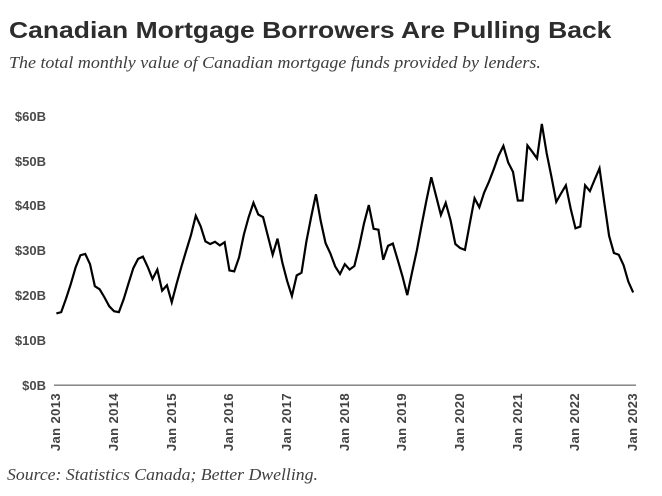 The image size is (662, 496). Describe the element at coordinates (287, 422) in the screenshot. I see `x-tick-label: Jan 2017` at that location.